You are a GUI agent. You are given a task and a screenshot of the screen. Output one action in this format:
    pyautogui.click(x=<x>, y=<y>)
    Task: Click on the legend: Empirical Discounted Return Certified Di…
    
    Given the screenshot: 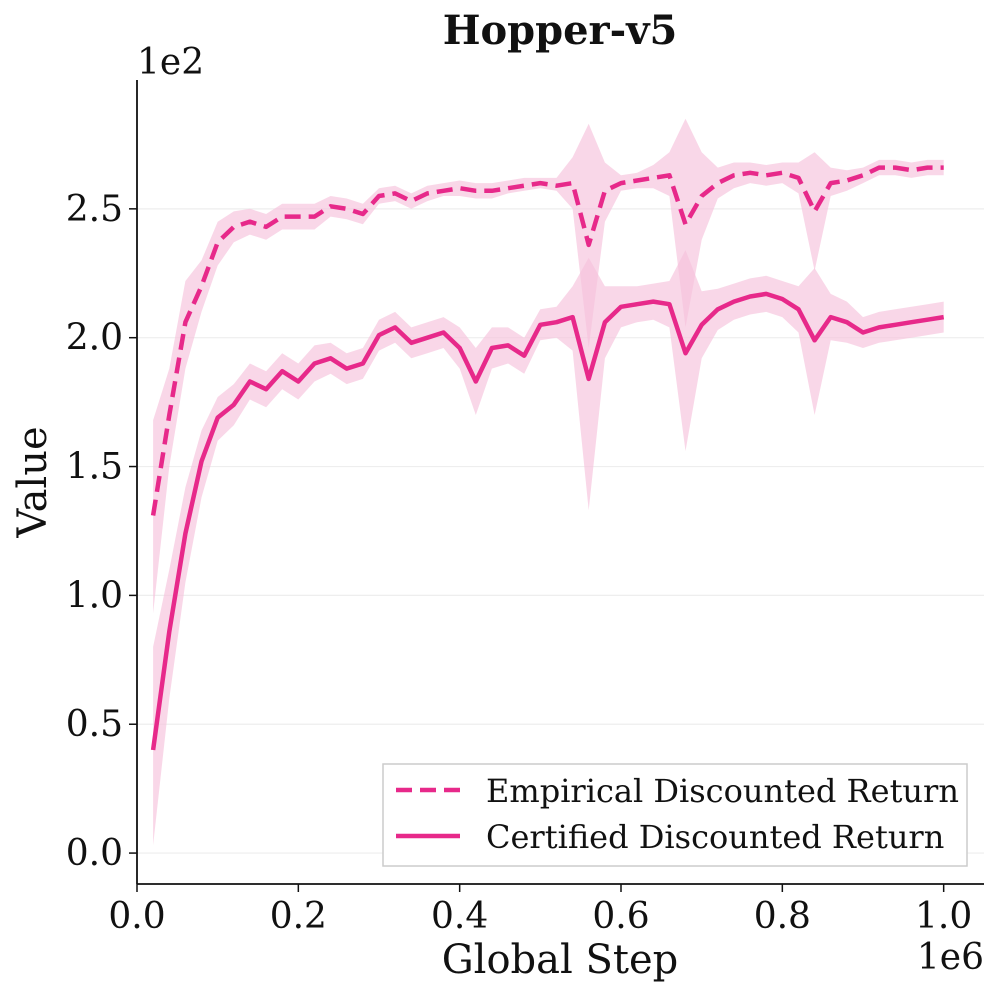 What is the action you would take?
    pyautogui.click(x=675, y=815)
    